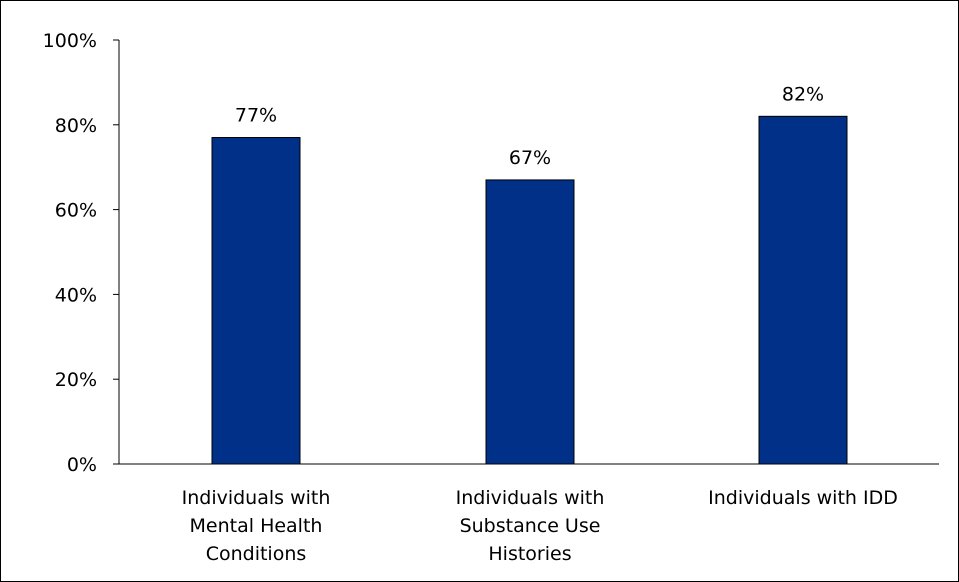  Describe the element at coordinates (70, 41) in the screenshot. I see `y-tick-label: 100%` at that location.